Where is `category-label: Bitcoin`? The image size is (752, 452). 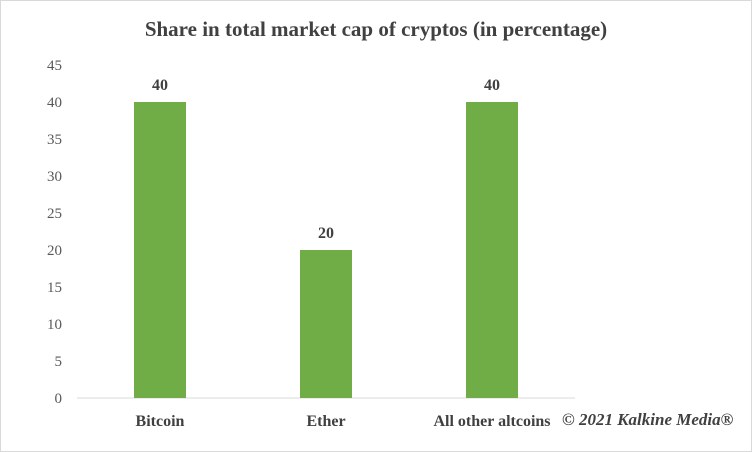
category-label: Bitcoin is located at coordinates (160, 421).